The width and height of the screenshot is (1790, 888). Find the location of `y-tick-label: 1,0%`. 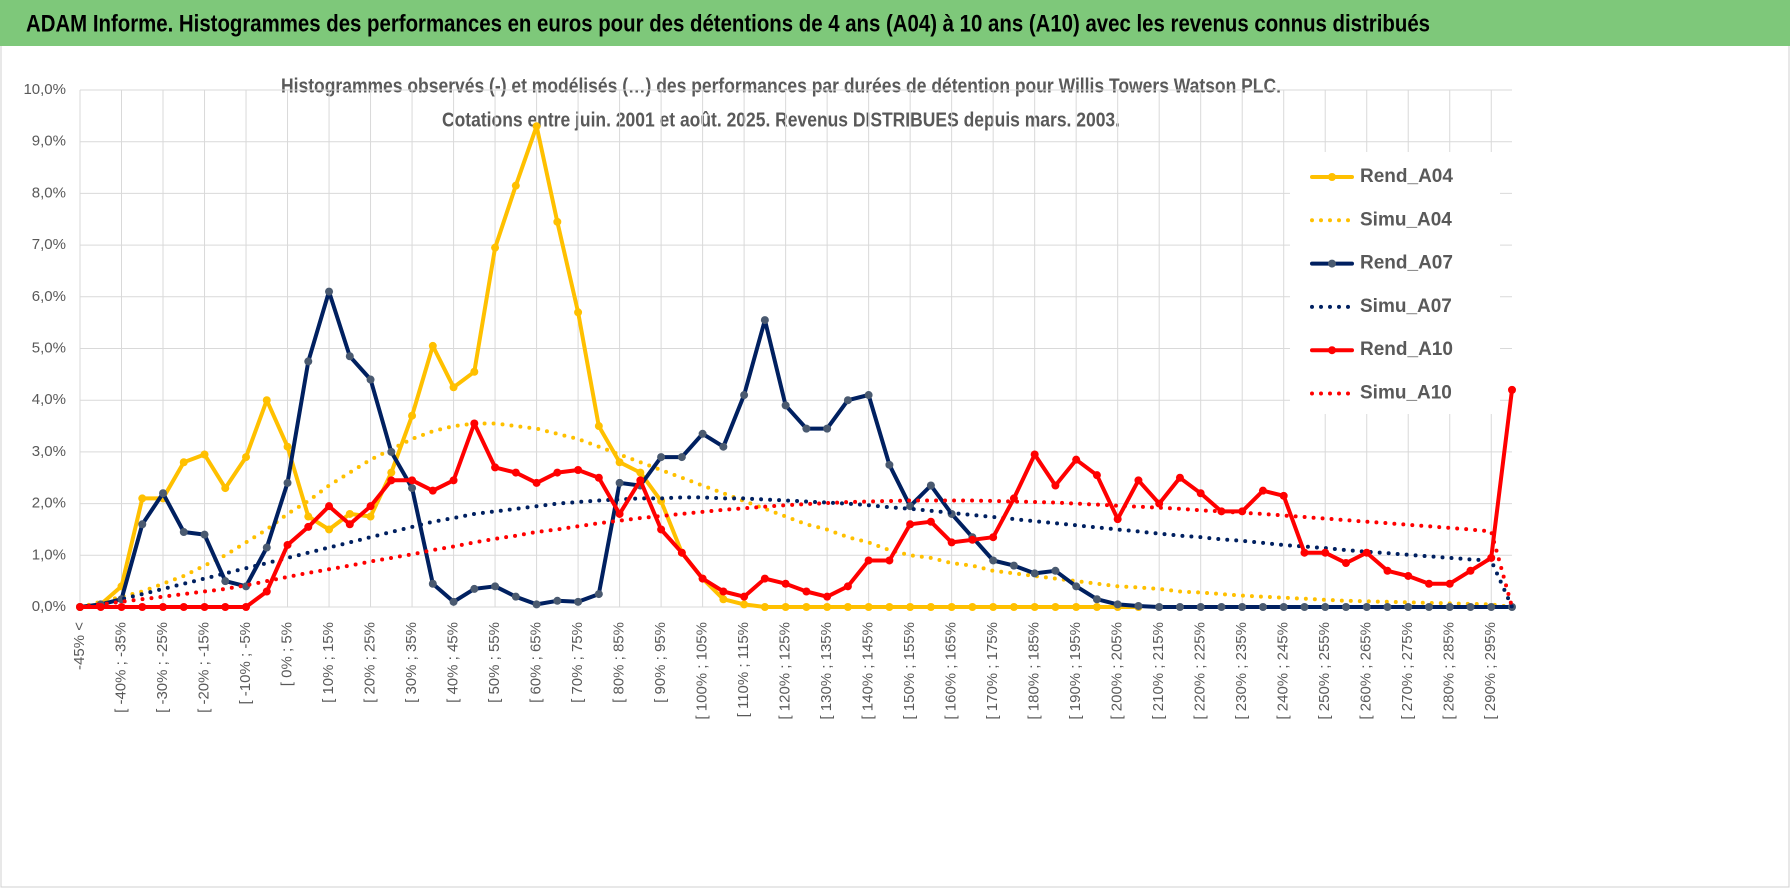

y-tick-label: 1,0% is located at coordinates (49, 554).